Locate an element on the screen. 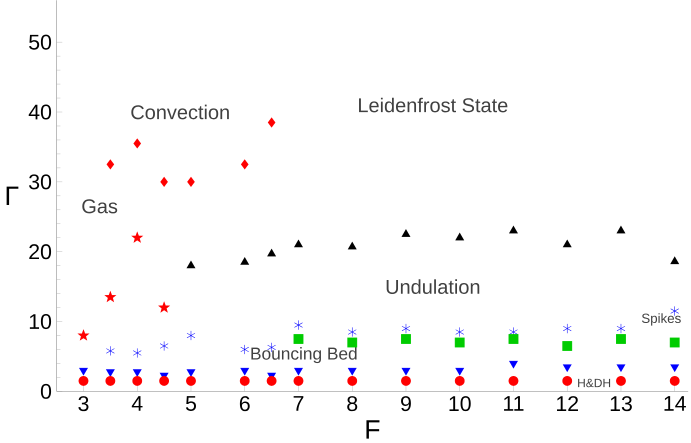 This screenshot has height=443, width=691. x-tick-label: 10 is located at coordinates (460, 404).